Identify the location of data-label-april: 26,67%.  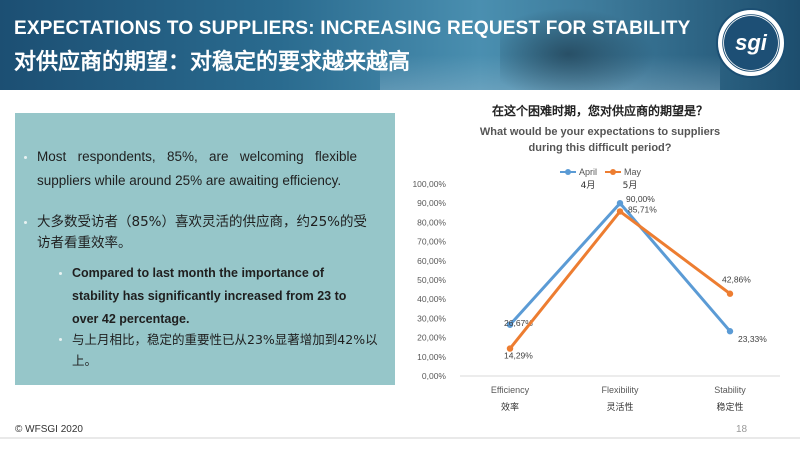
(518, 323).